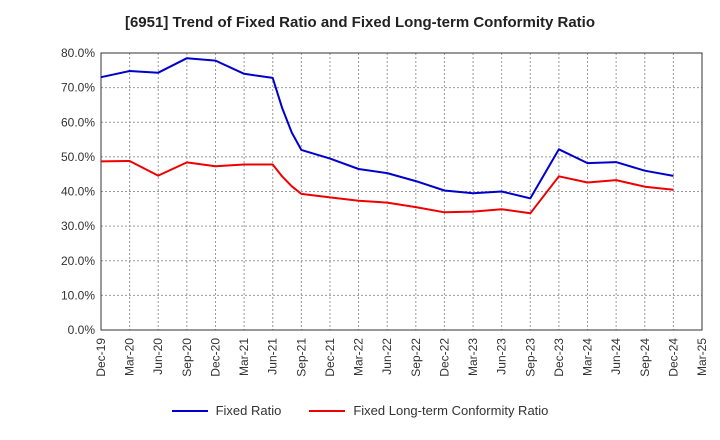 This screenshot has height=440, width=720. Describe the element at coordinates (387, 187) in the screenshot. I see `series-line-fixed-long-term-conformity-ratio` at that location.